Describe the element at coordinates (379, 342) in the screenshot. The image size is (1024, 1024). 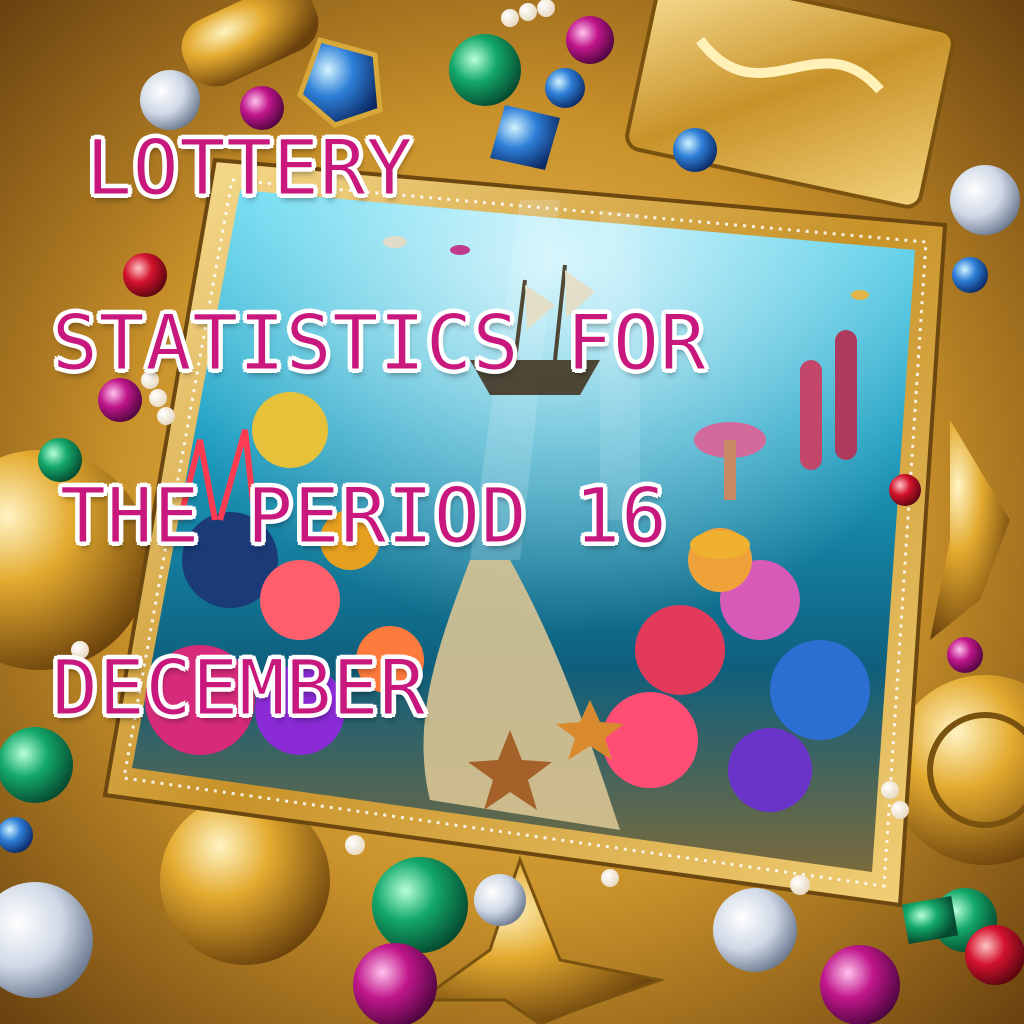
I see `title-line-2: STATISTICS FOR` at that location.